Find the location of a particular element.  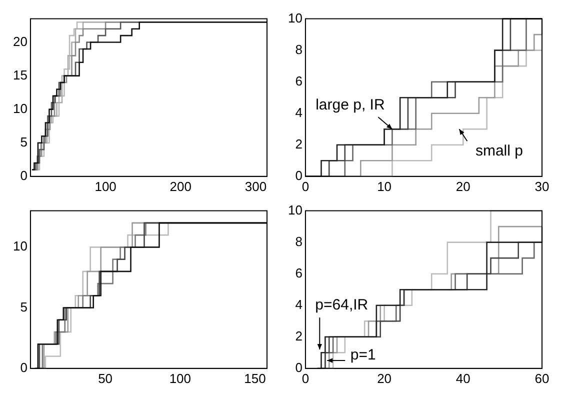

annotation: large p, IR is located at coordinates (350, 105).